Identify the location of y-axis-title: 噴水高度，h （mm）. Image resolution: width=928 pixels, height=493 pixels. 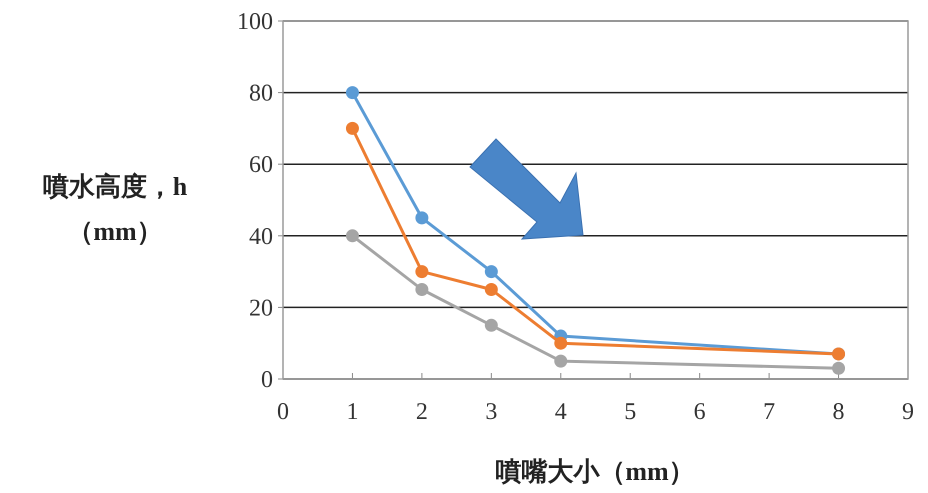
(115, 209).